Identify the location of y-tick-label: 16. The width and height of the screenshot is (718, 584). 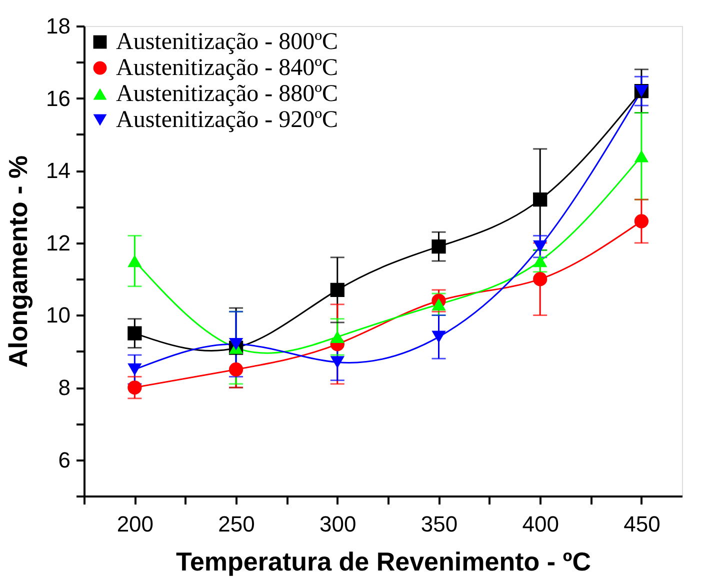
(58, 98).